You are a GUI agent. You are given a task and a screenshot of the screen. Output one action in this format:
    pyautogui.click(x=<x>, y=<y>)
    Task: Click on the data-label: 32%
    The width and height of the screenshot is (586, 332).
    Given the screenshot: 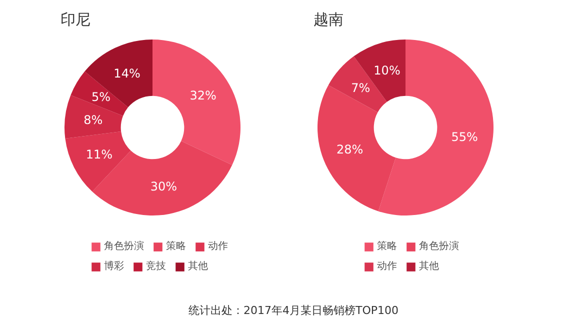 What is the action you would take?
    pyautogui.click(x=203, y=95)
    